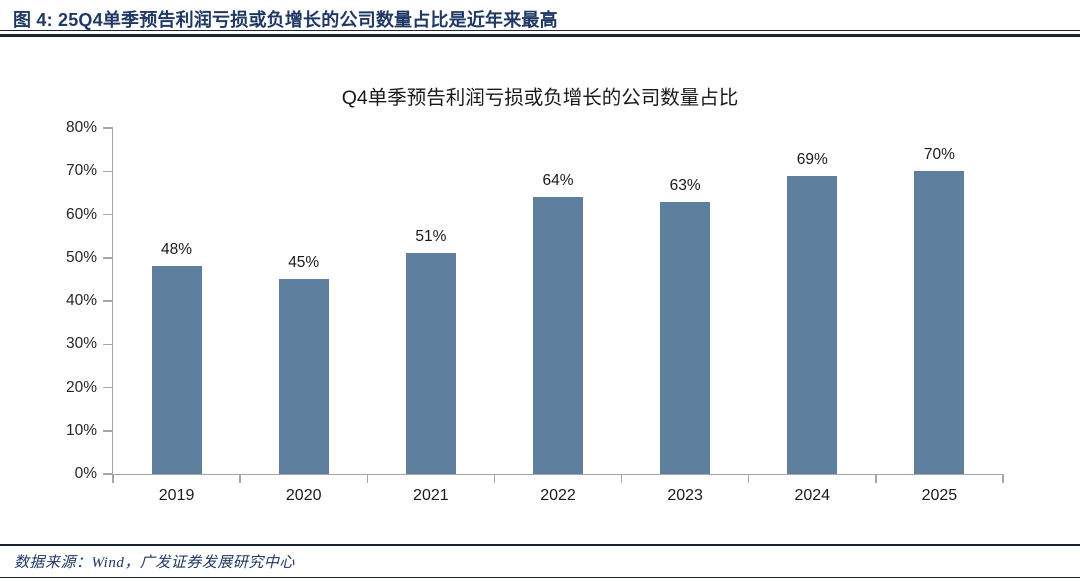 The height and width of the screenshot is (581, 1080). What do you see at coordinates (154, 563) in the screenshot?
I see `data-source-note: 数据来源：Wind，广发证券发展研究中心` at bounding box center [154, 563].